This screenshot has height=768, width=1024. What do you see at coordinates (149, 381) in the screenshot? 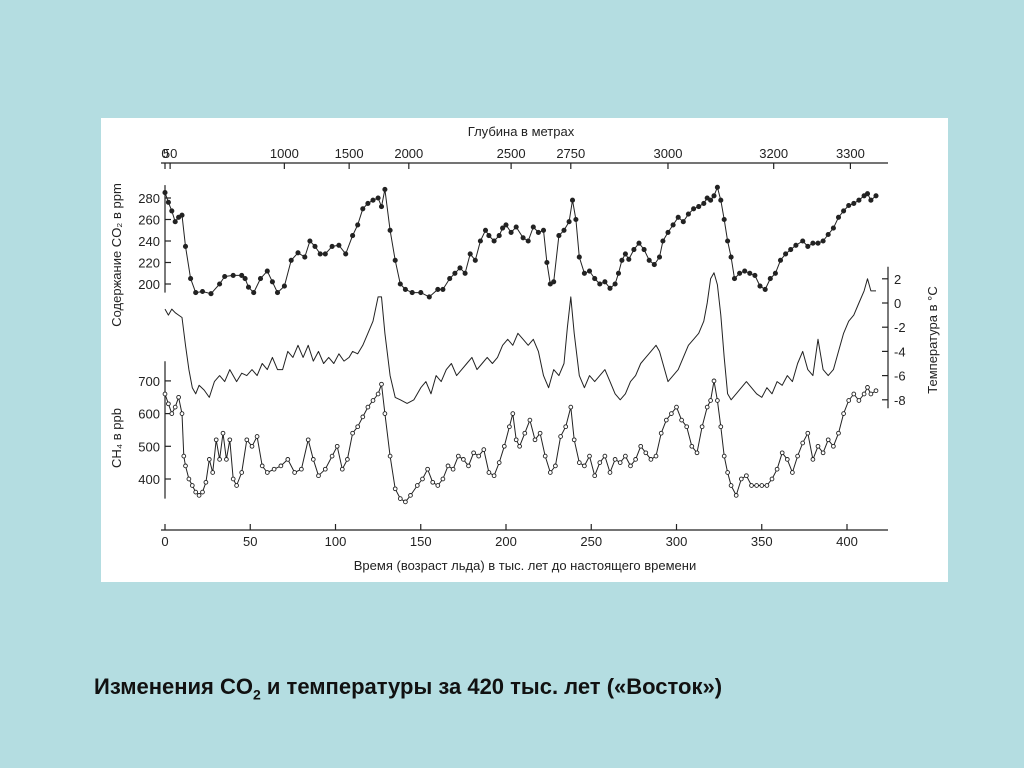
I see `ch4-tick-label-3: 700` at bounding box center [149, 381].